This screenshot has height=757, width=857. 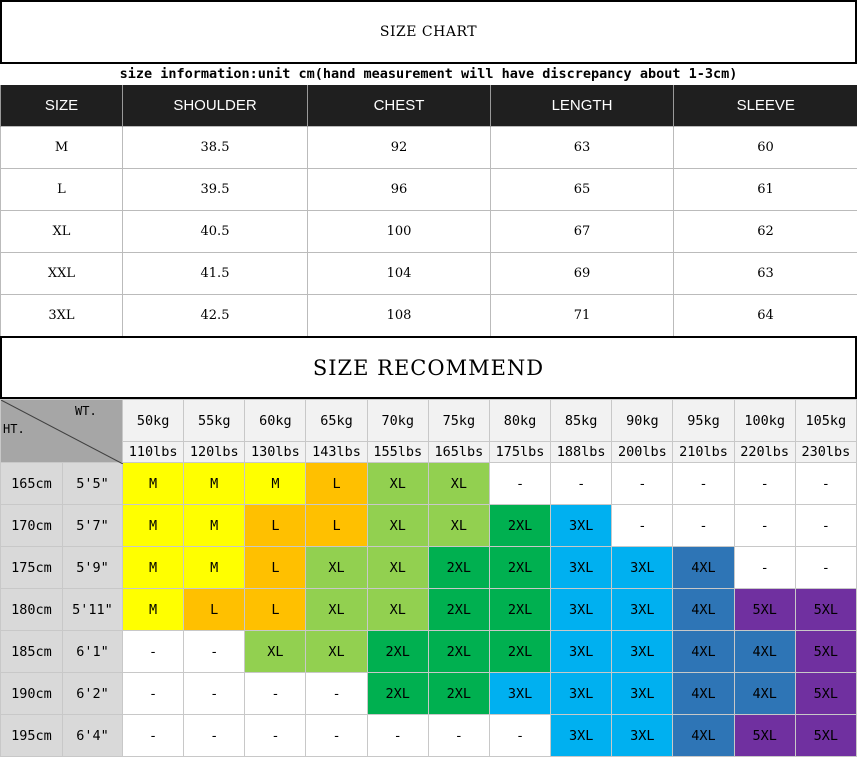 I want to click on weight-lbs-header: 175lbs, so click(x=520, y=452).